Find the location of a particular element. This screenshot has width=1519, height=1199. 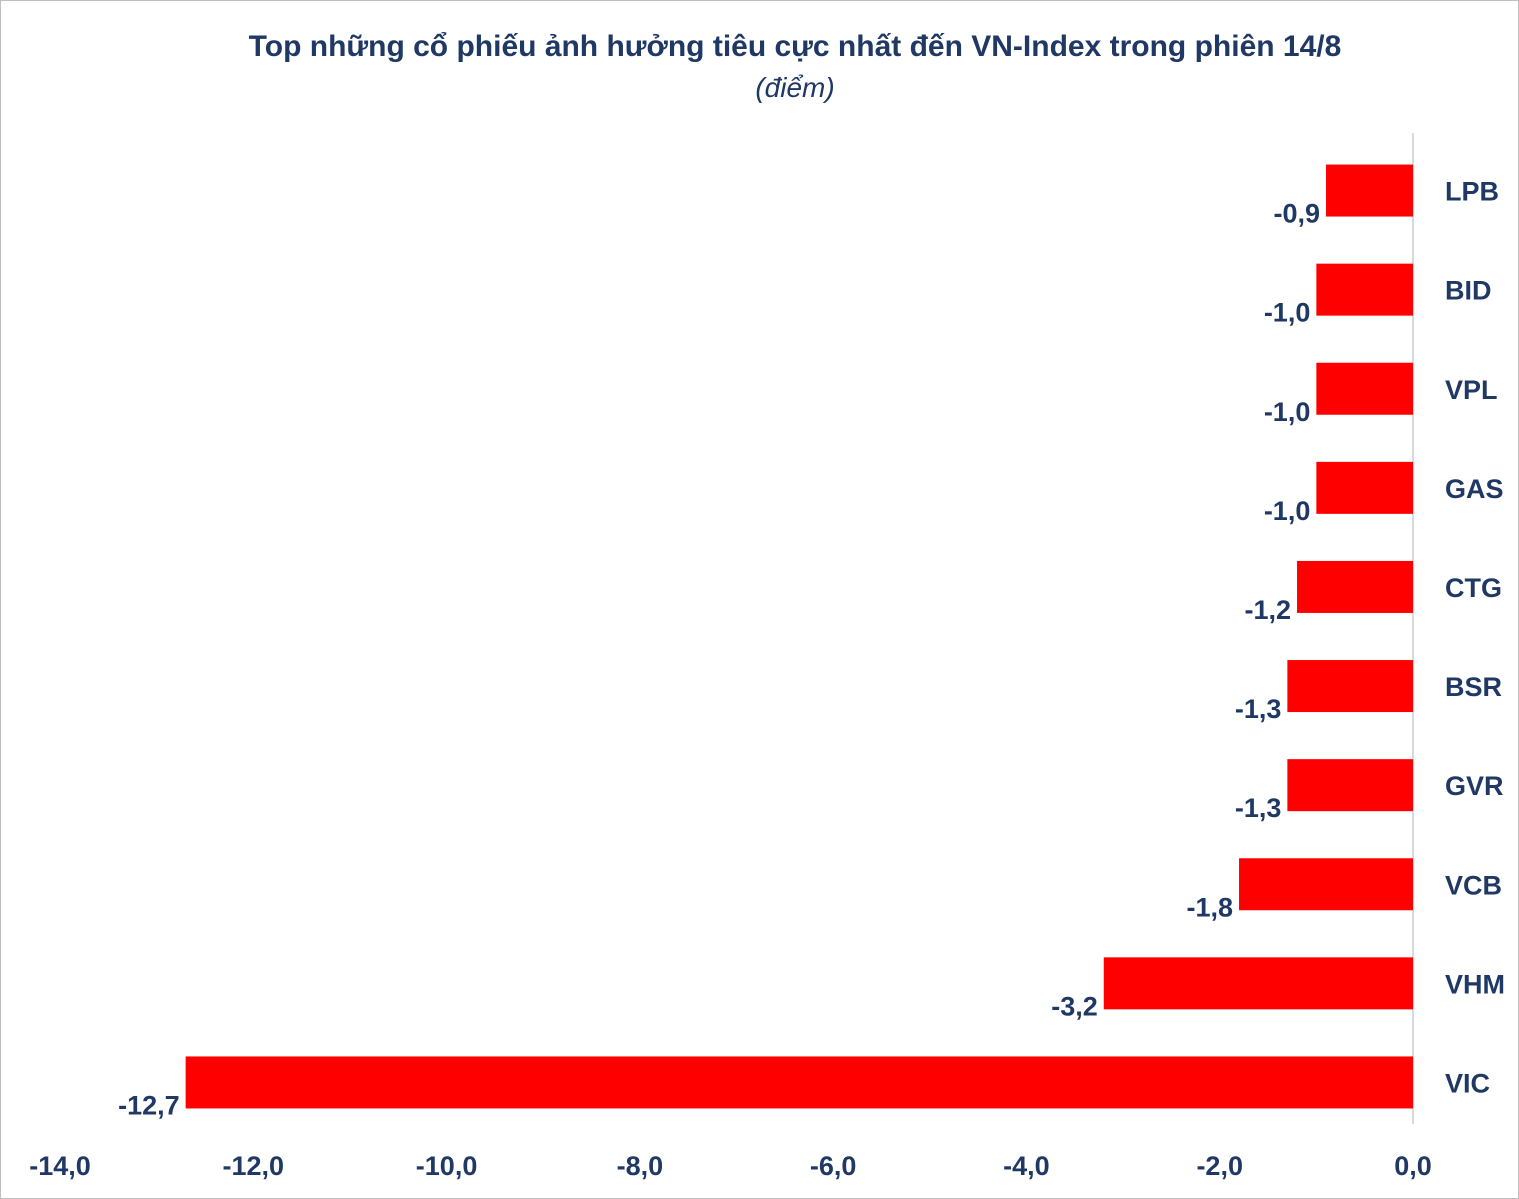

category-label-vpl: VPL is located at coordinates (1471, 390).